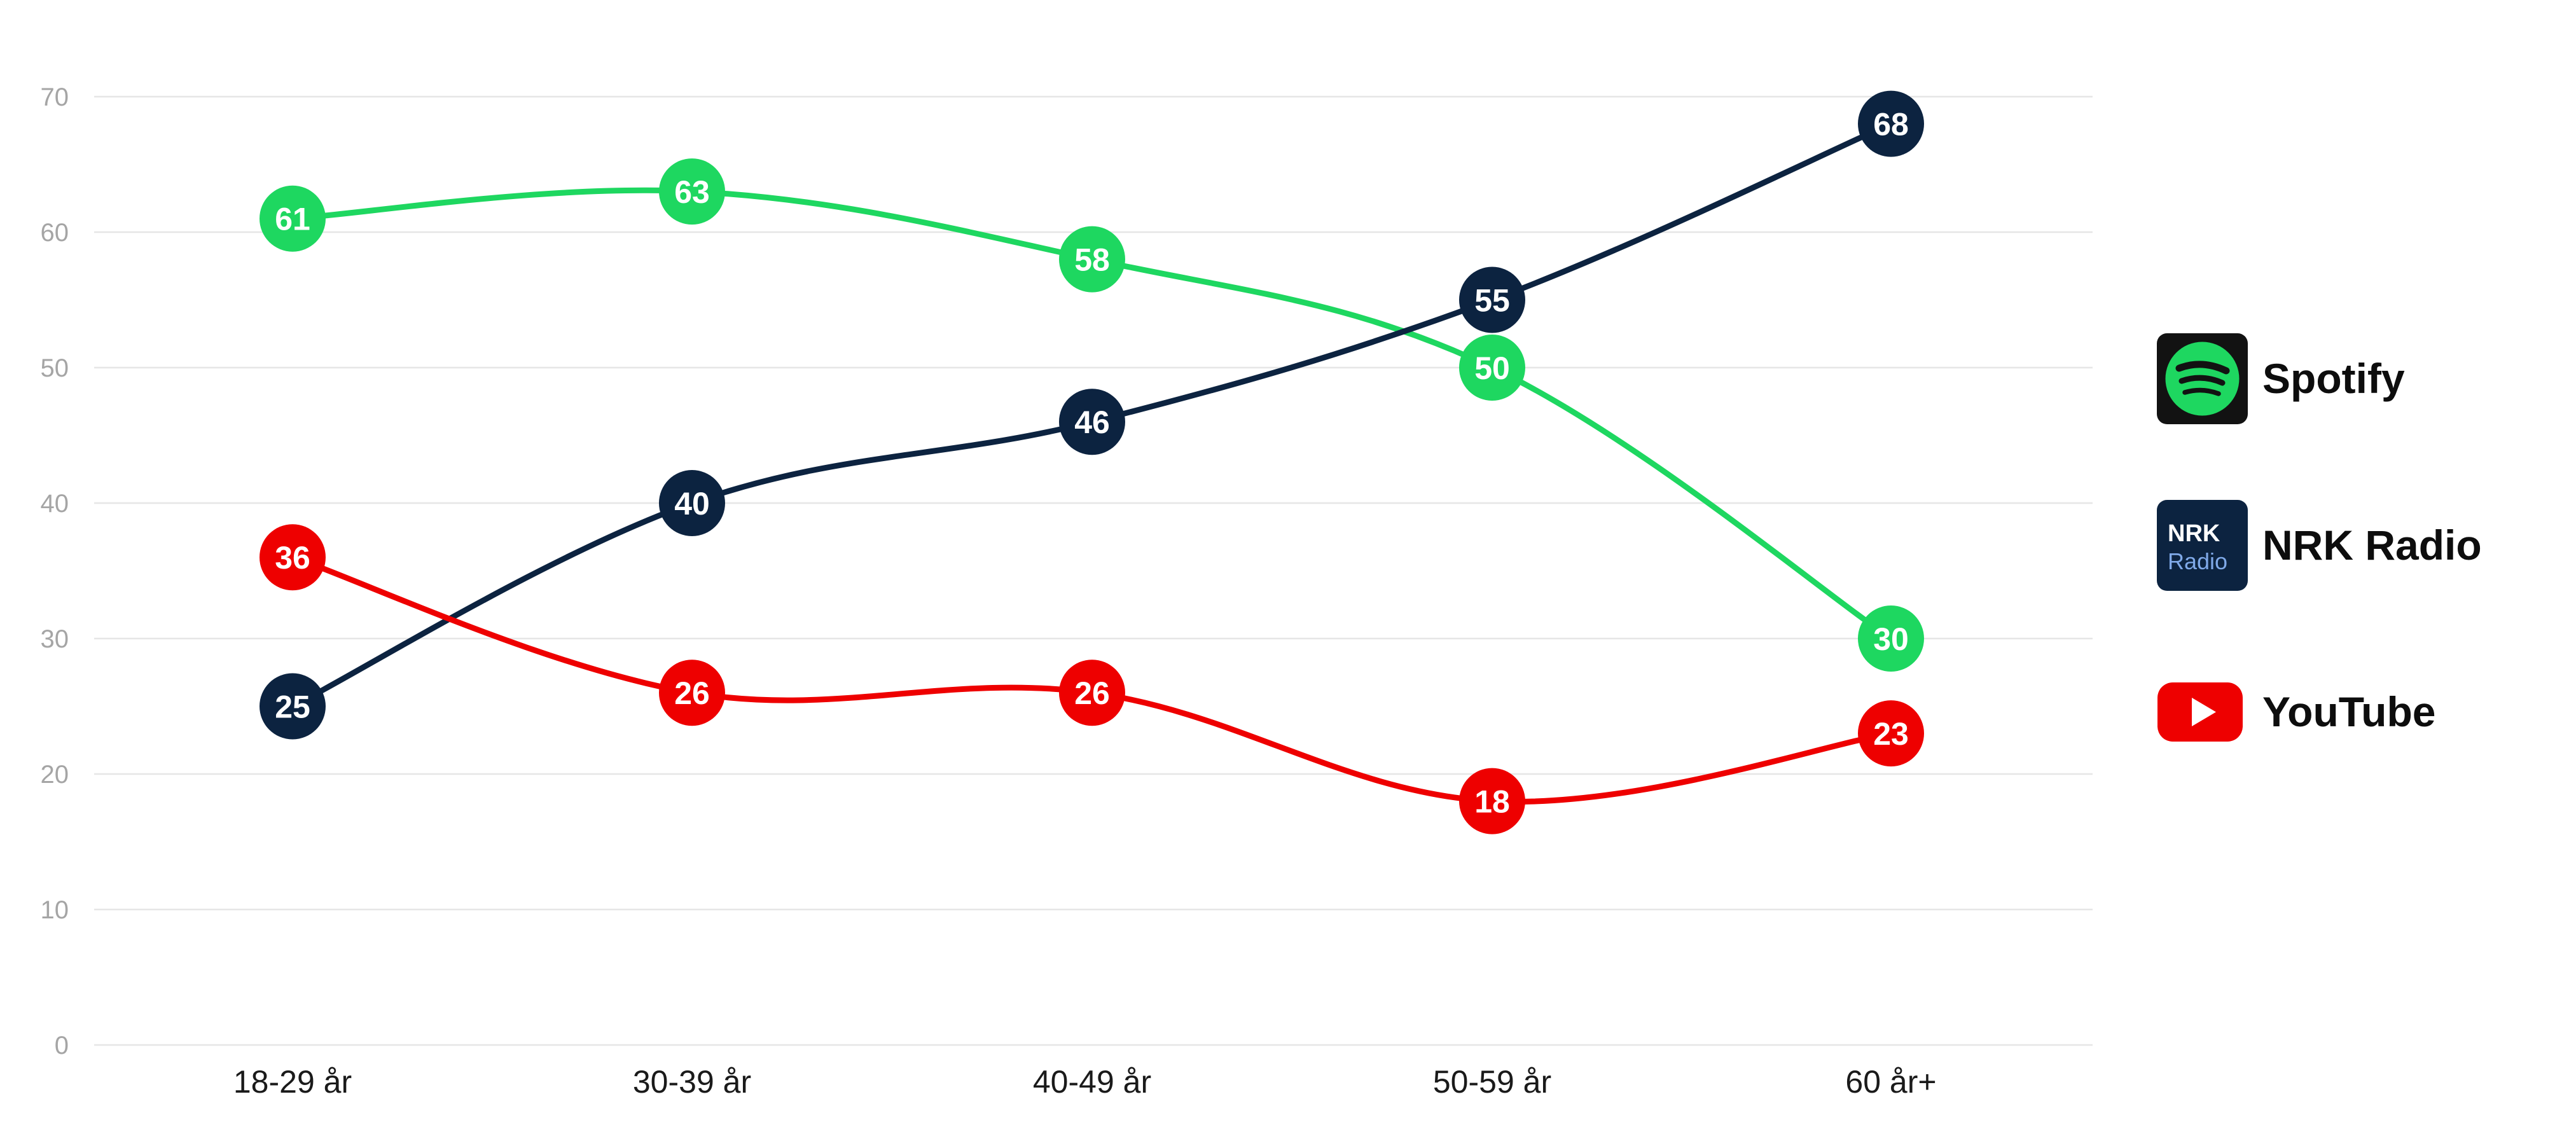 This screenshot has height=1127, width=2576. I want to click on data-label: 36, so click(292, 558).